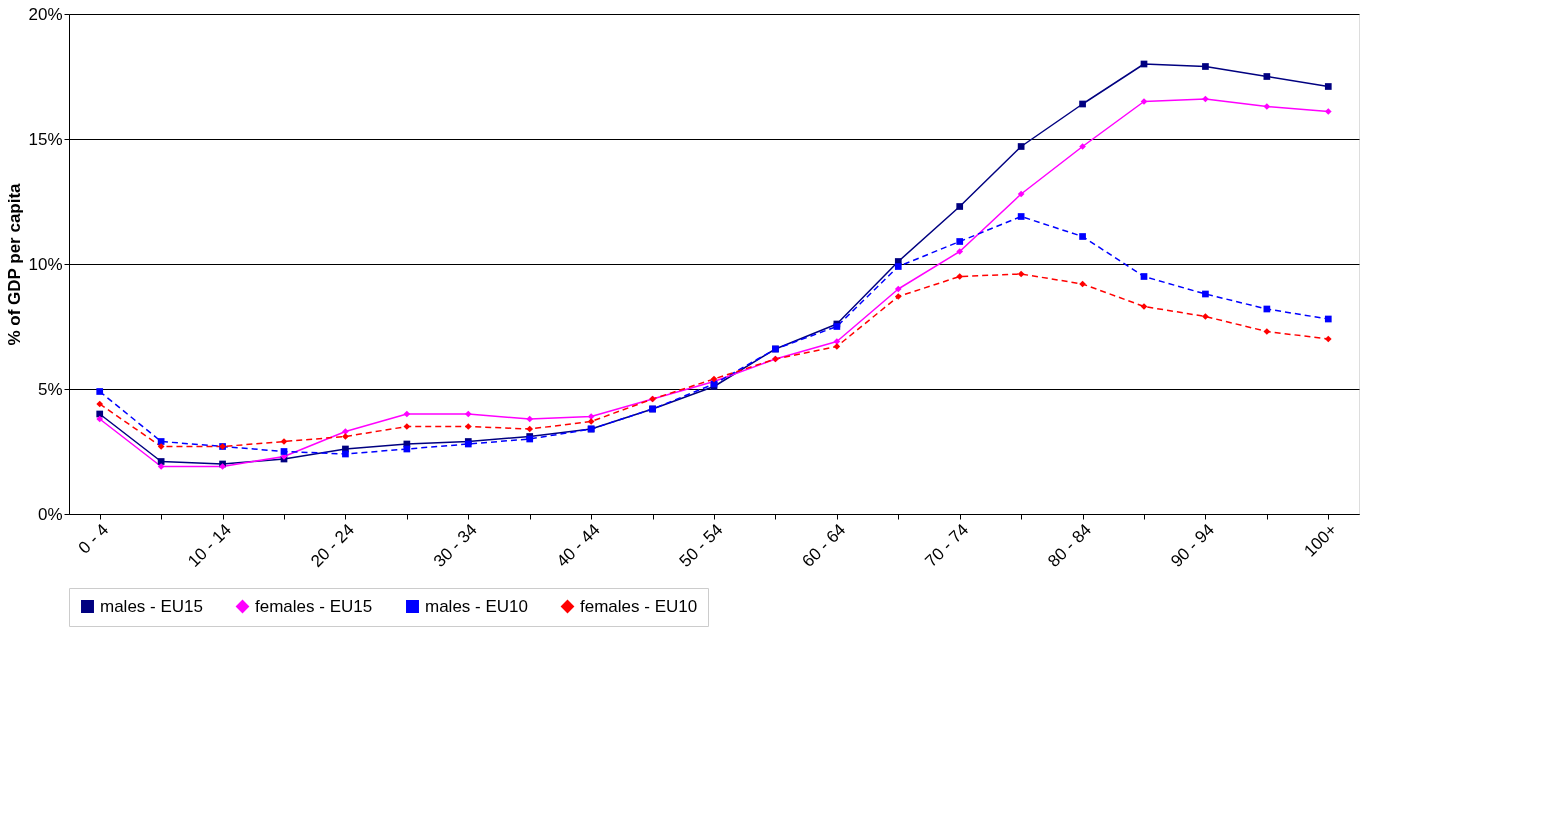 The height and width of the screenshot is (814, 1556). Describe the element at coordinates (824, 545) in the screenshot. I see `x-tick-label: 60 - 64` at that location.